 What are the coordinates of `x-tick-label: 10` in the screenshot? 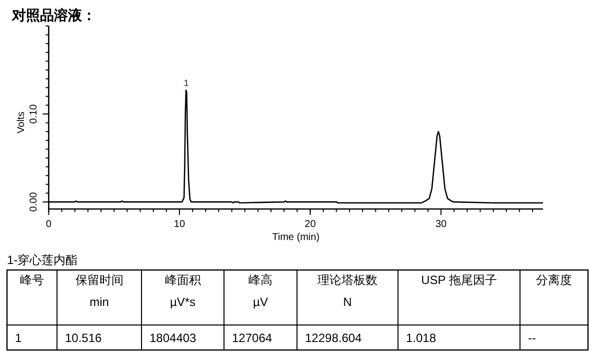 It's located at (180, 224).